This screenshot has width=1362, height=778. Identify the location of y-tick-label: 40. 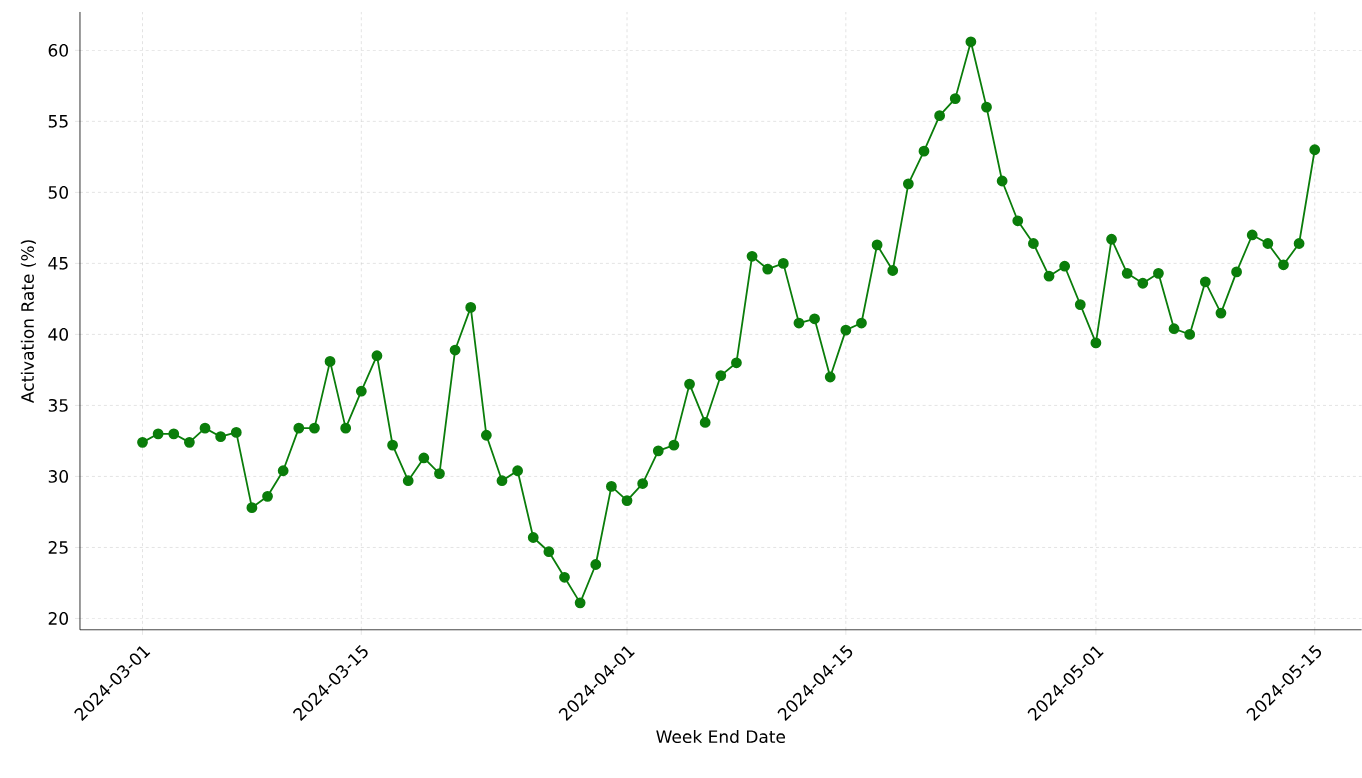
(58, 334).